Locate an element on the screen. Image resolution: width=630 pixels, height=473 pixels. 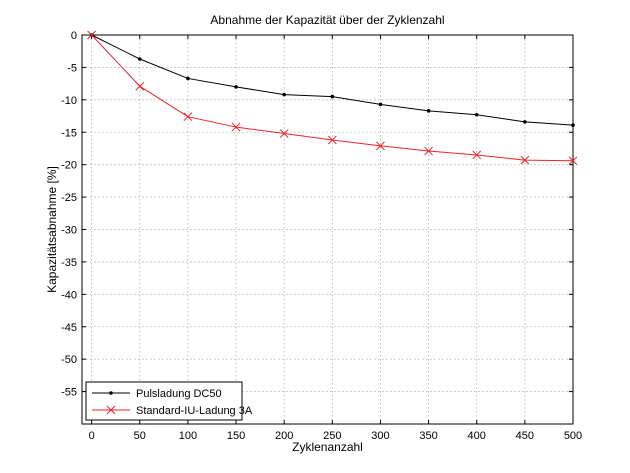
x-tick-label: 0 is located at coordinates (92, 436).